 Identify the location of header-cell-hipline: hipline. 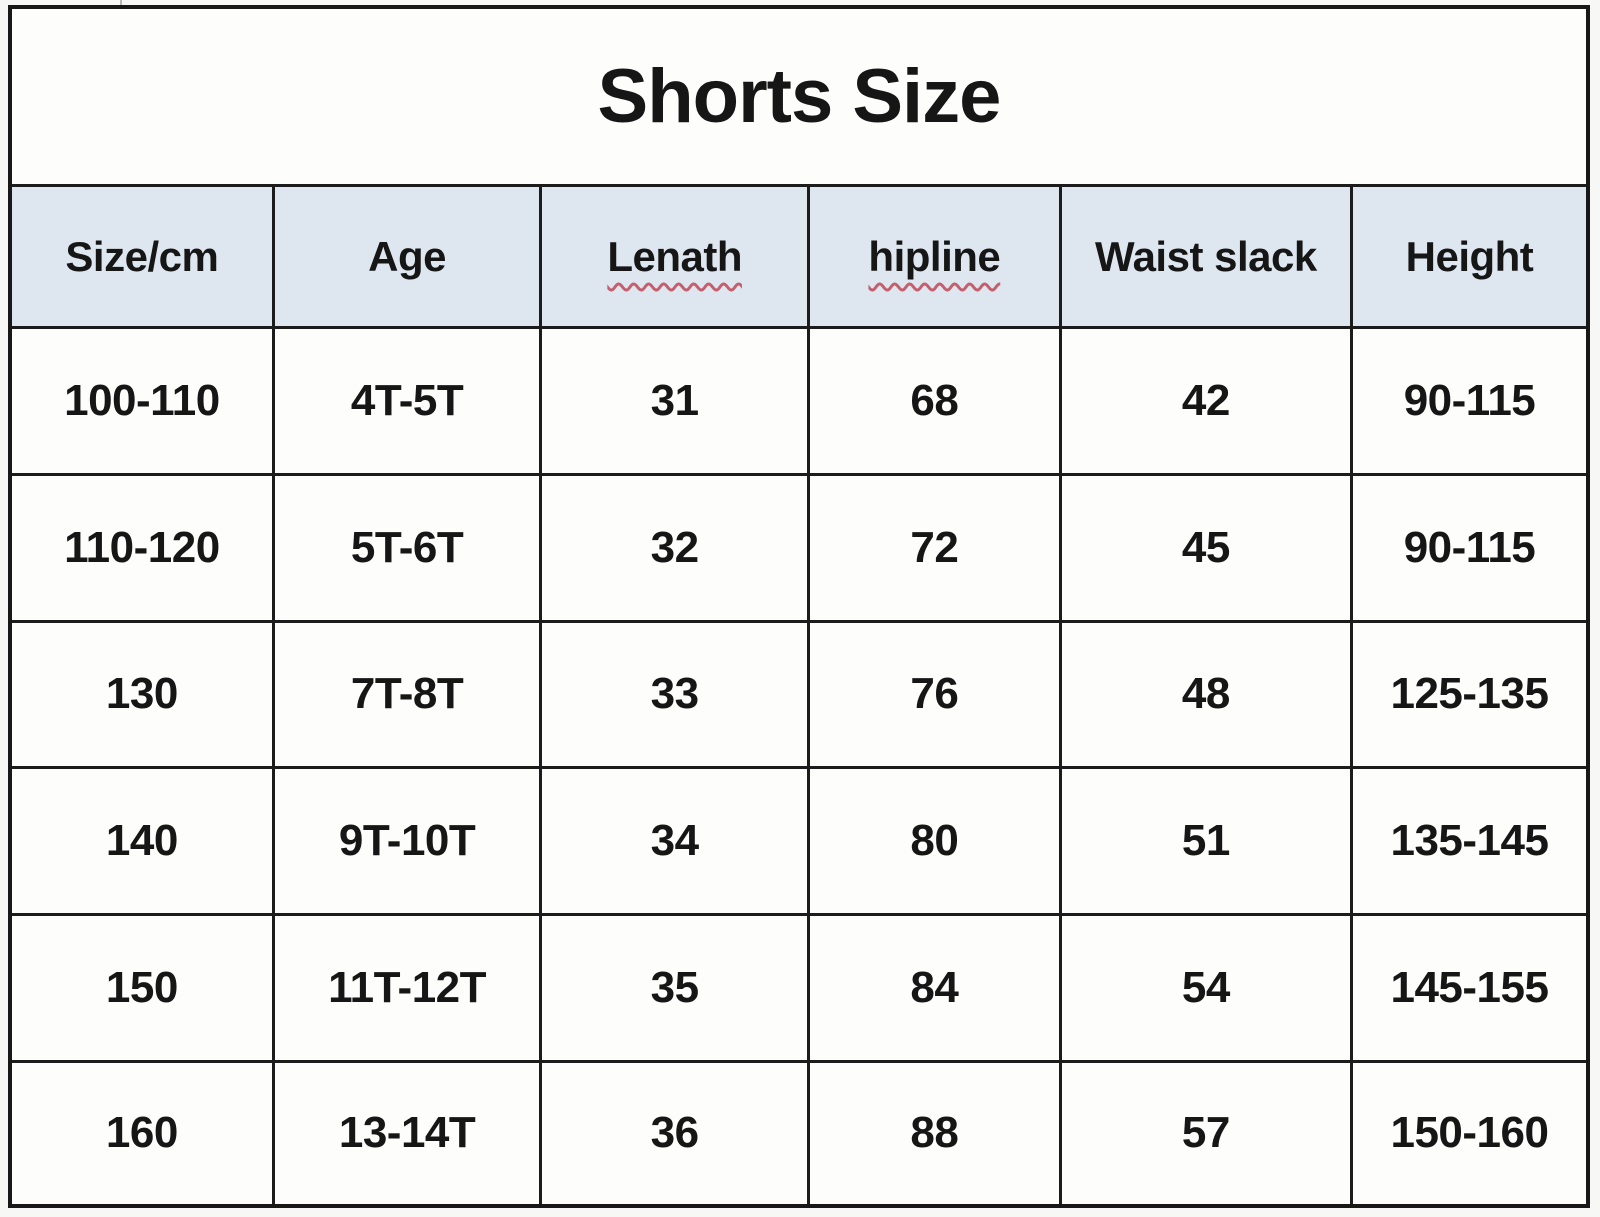
(934, 256).